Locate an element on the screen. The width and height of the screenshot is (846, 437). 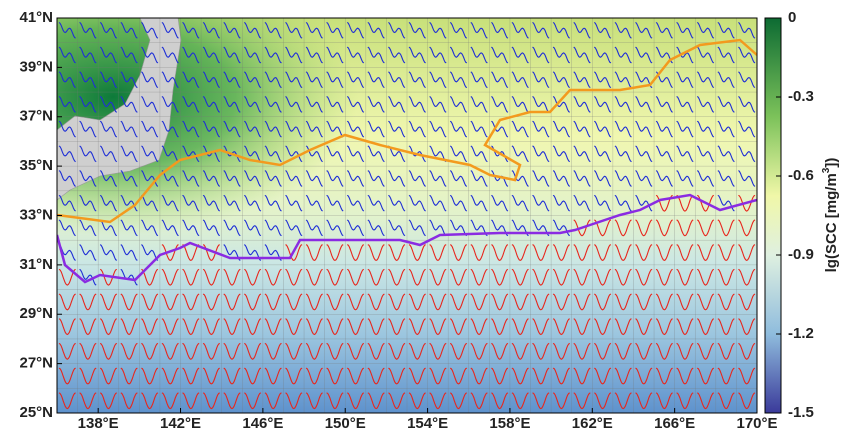
x-tick-label: 138°E is located at coordinates (98, 423).